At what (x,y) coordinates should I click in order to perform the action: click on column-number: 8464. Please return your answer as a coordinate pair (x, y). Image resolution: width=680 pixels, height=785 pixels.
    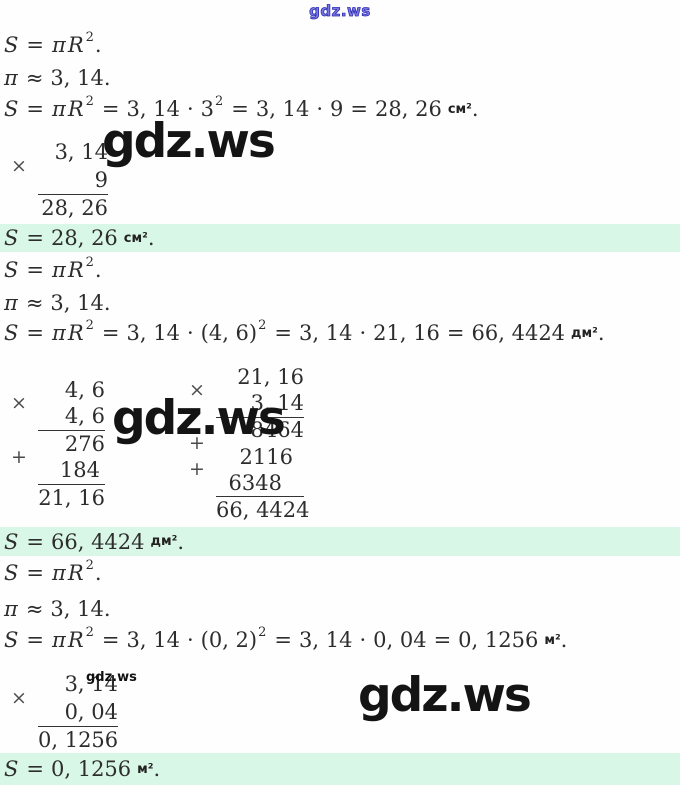
    Looking at the image, I should click on (260, 430).